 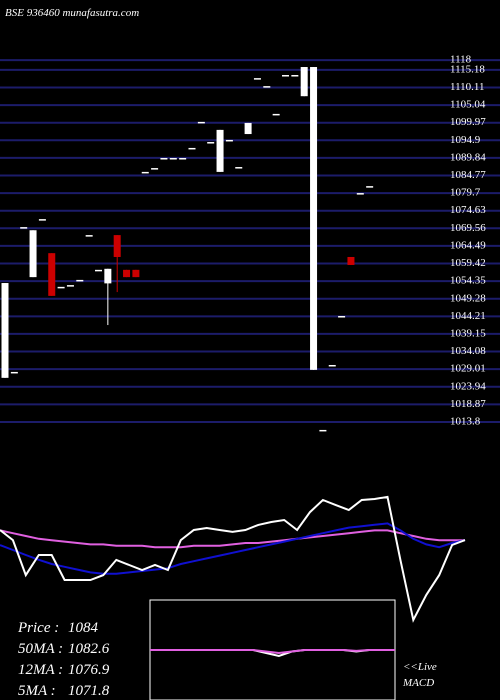 I want to click on stat-label: 12MA :, so click(x=40, y=670).